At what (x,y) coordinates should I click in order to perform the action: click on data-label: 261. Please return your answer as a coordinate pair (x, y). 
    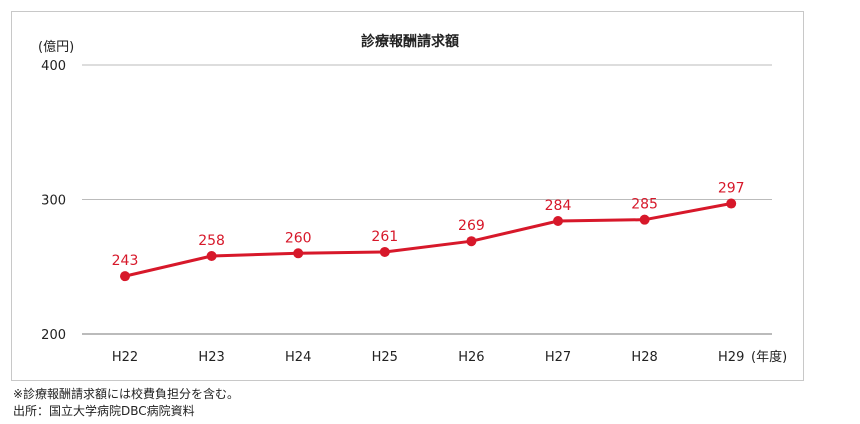
    Looking at the image, I should click on (384, 237).